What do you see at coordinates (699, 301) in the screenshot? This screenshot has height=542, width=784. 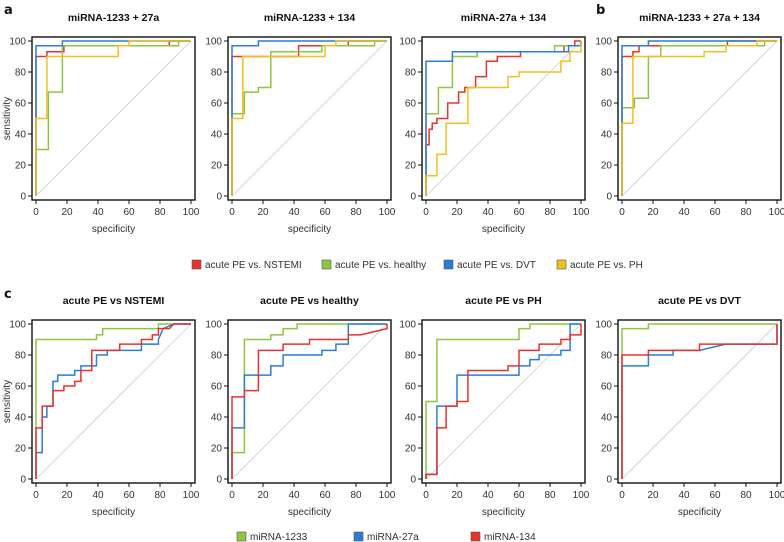 I see `panel-title: acute PE vs DVT` at bounding box center [699, 301].